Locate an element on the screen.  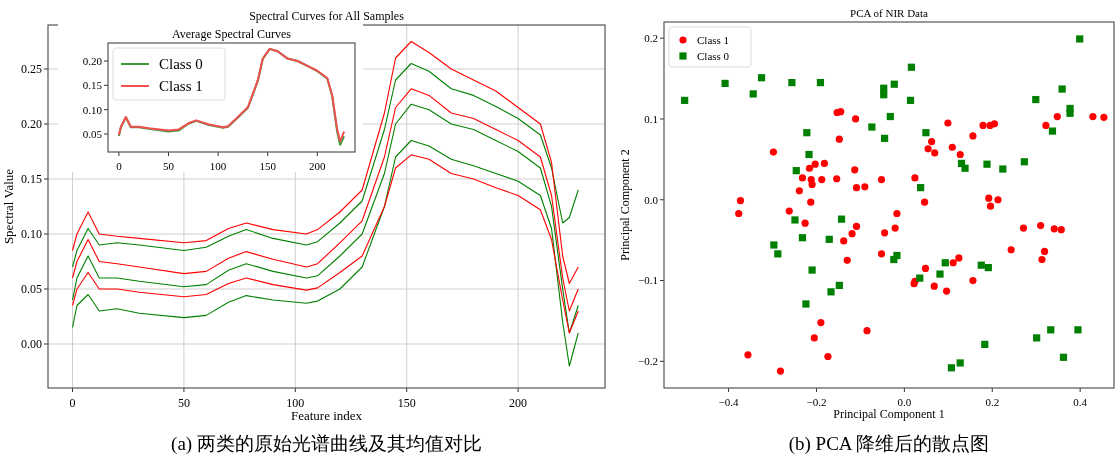
chart-title: Average Spectral Curves is located at coordinates (231, 34).